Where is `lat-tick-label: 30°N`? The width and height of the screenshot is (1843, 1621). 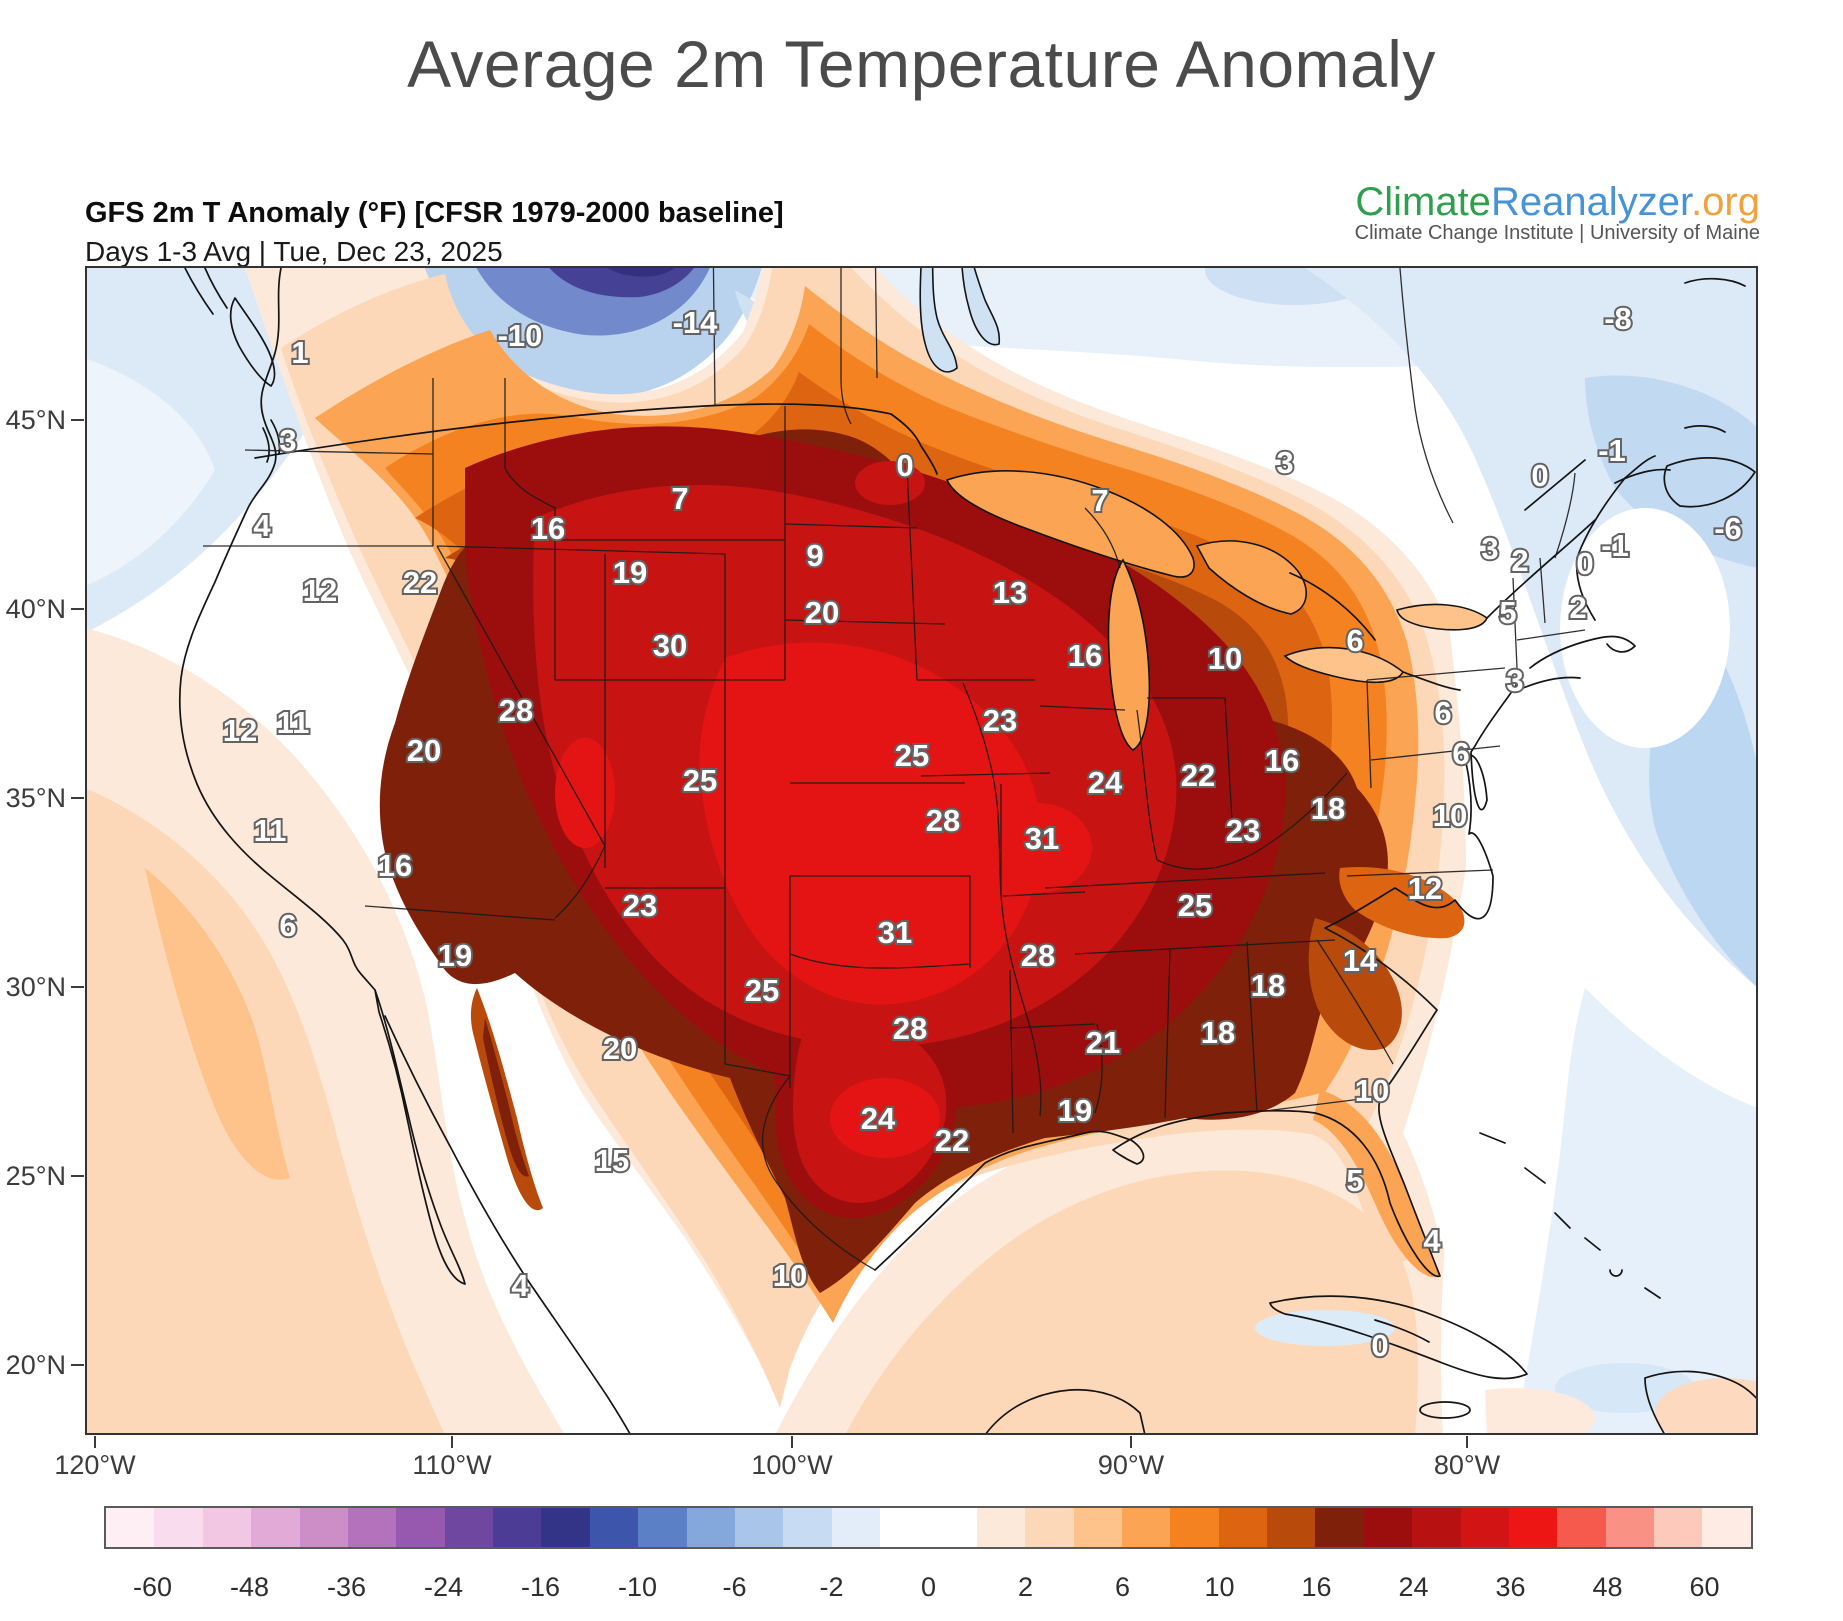
lat-tick-label: 30°N is located at coordinates (35, 987).